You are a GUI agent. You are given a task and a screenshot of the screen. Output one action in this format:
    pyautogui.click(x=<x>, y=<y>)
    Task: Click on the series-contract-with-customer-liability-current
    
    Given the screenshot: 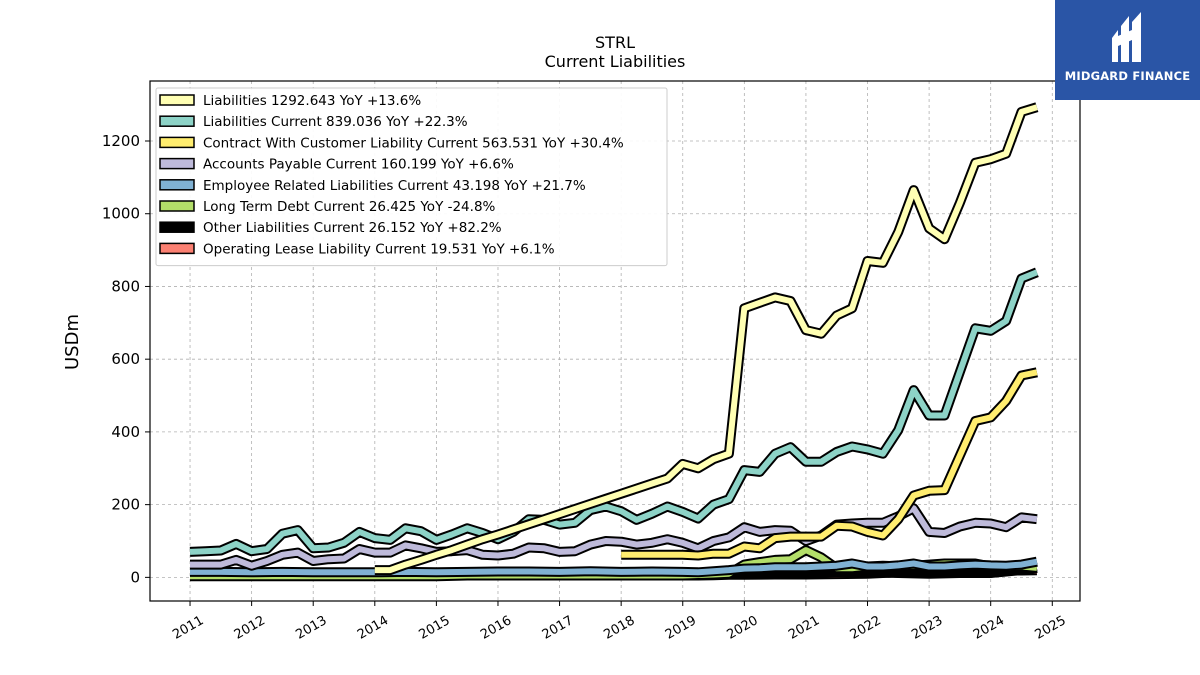 What is the action you would take?
    pyautogui.click(x=829, y=464)
    